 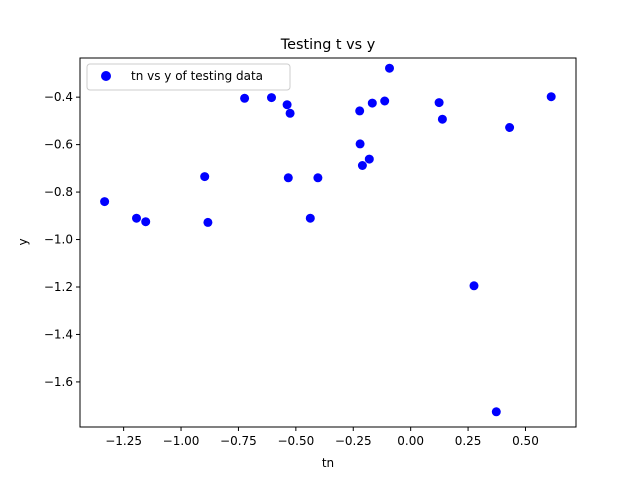 I want to click on y-tick-label: −0.8, so click(x=58, y=192).